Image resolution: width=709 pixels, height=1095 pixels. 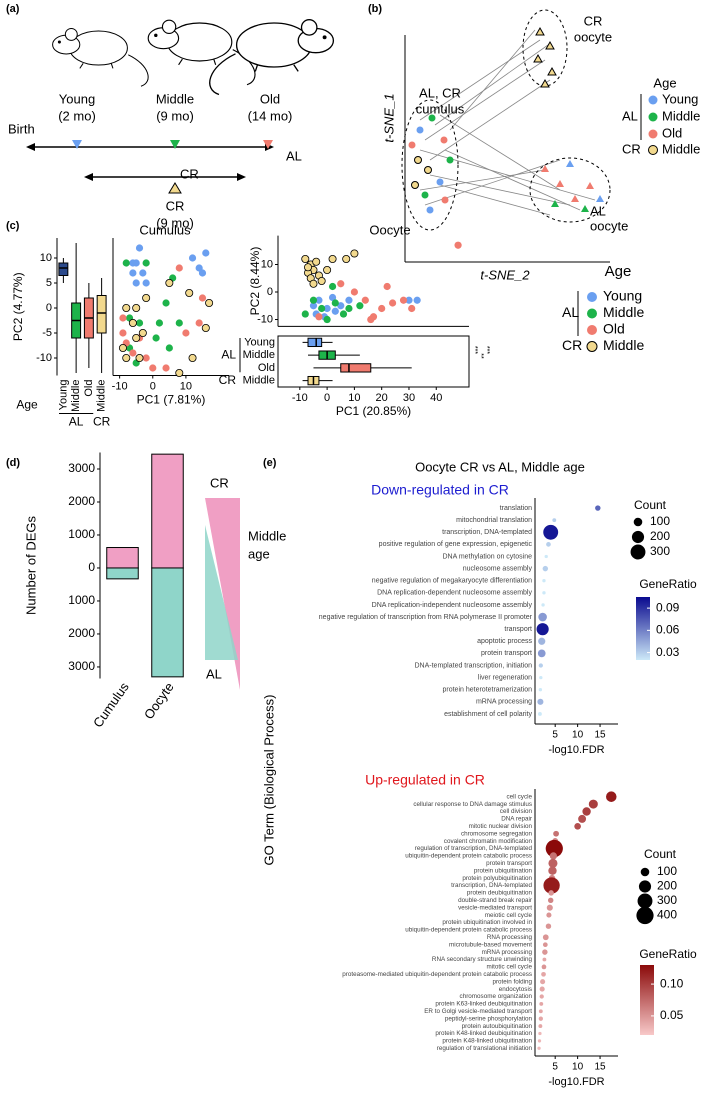 I want to click on panel-title: Oocyte CR vs AL, Middle age, so click(x=500, y=466).